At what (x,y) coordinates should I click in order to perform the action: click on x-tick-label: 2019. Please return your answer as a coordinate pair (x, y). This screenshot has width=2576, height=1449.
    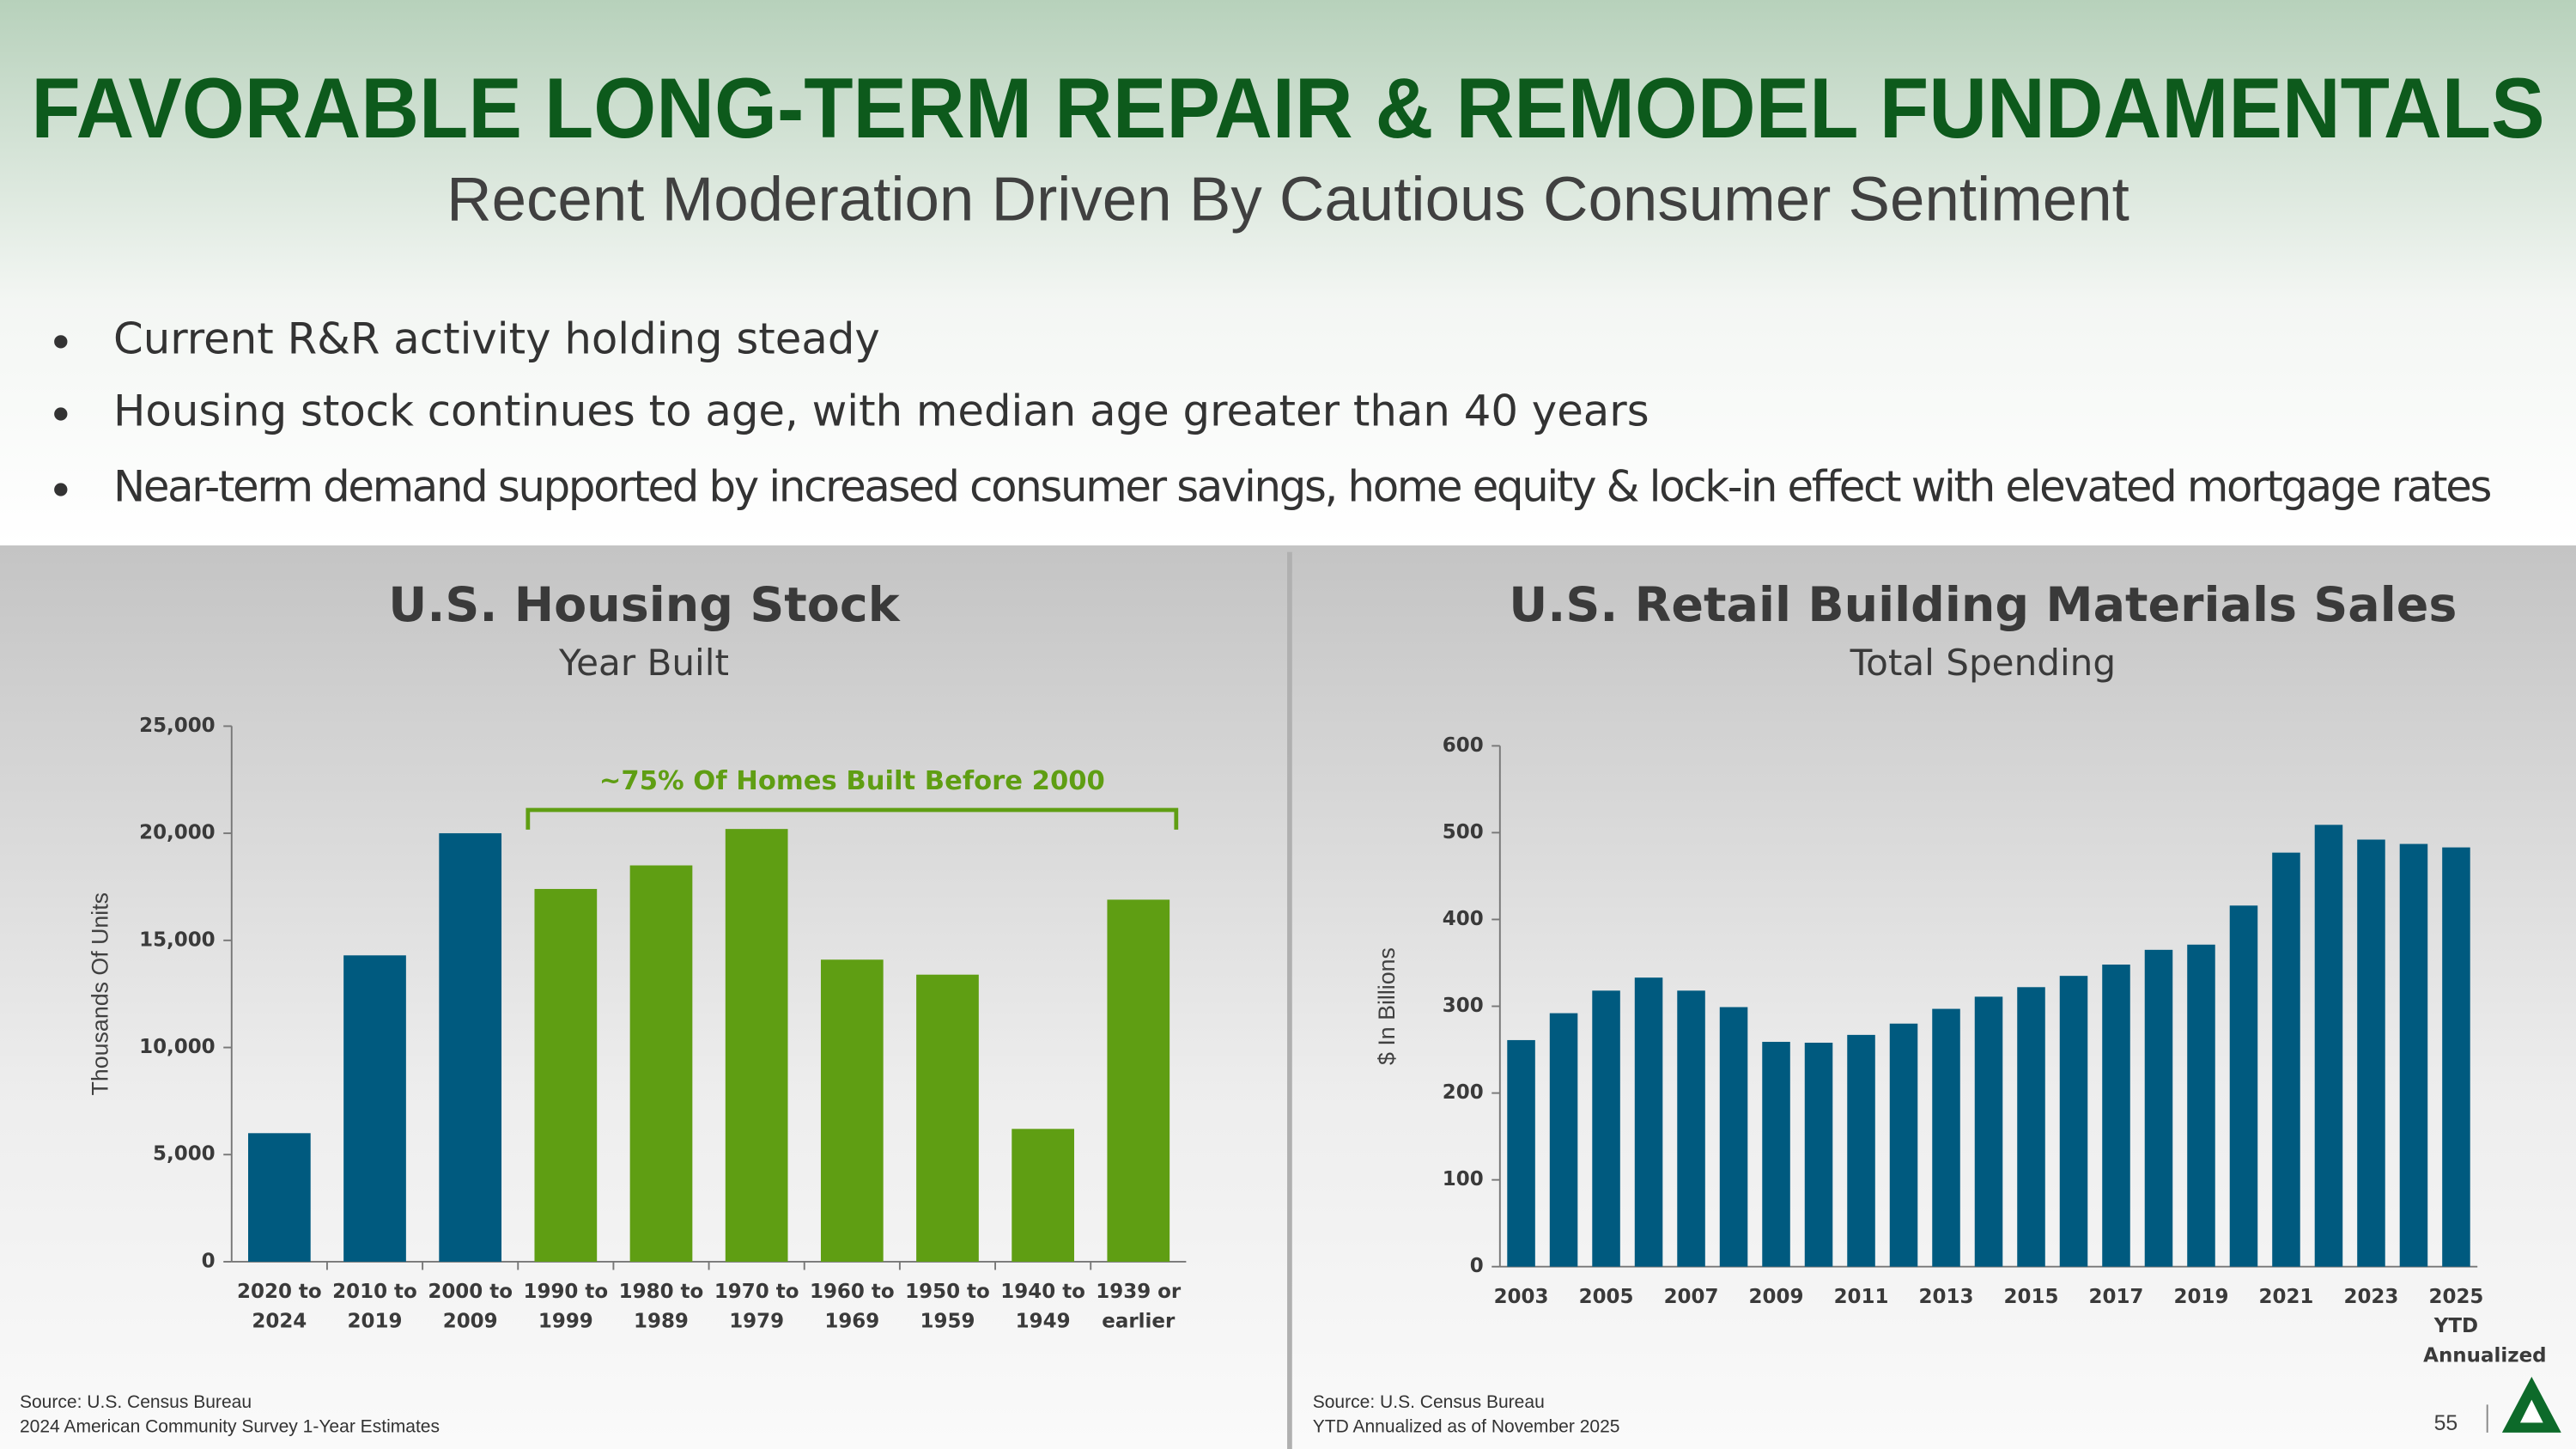
    Looking at the image, I should click on (2201, 1296).